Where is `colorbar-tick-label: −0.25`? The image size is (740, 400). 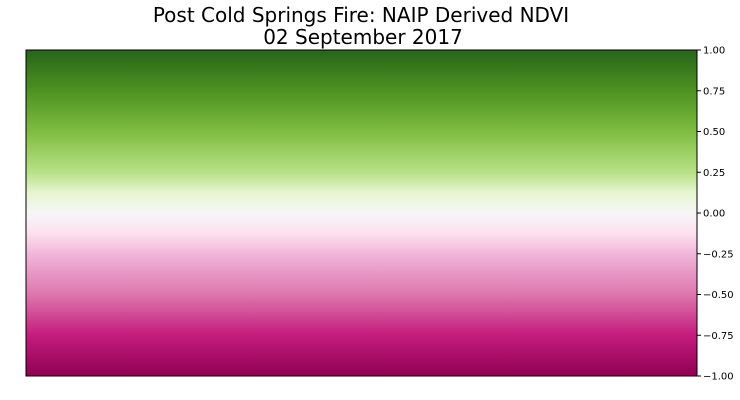 colorbar-tick-label: −0.25 is located at coordinates (718, 254).